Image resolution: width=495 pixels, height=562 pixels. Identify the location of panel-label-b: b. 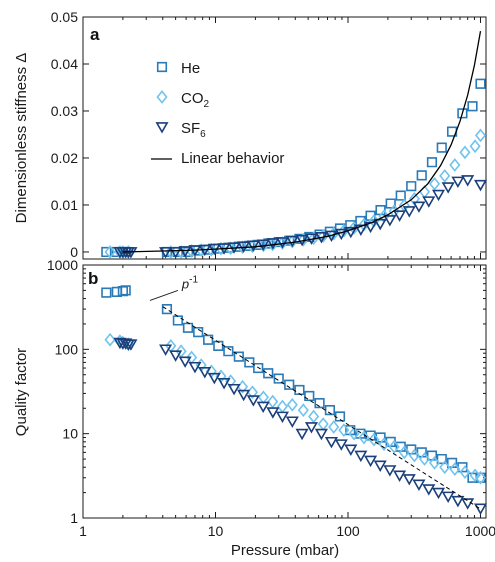
(93, 278).